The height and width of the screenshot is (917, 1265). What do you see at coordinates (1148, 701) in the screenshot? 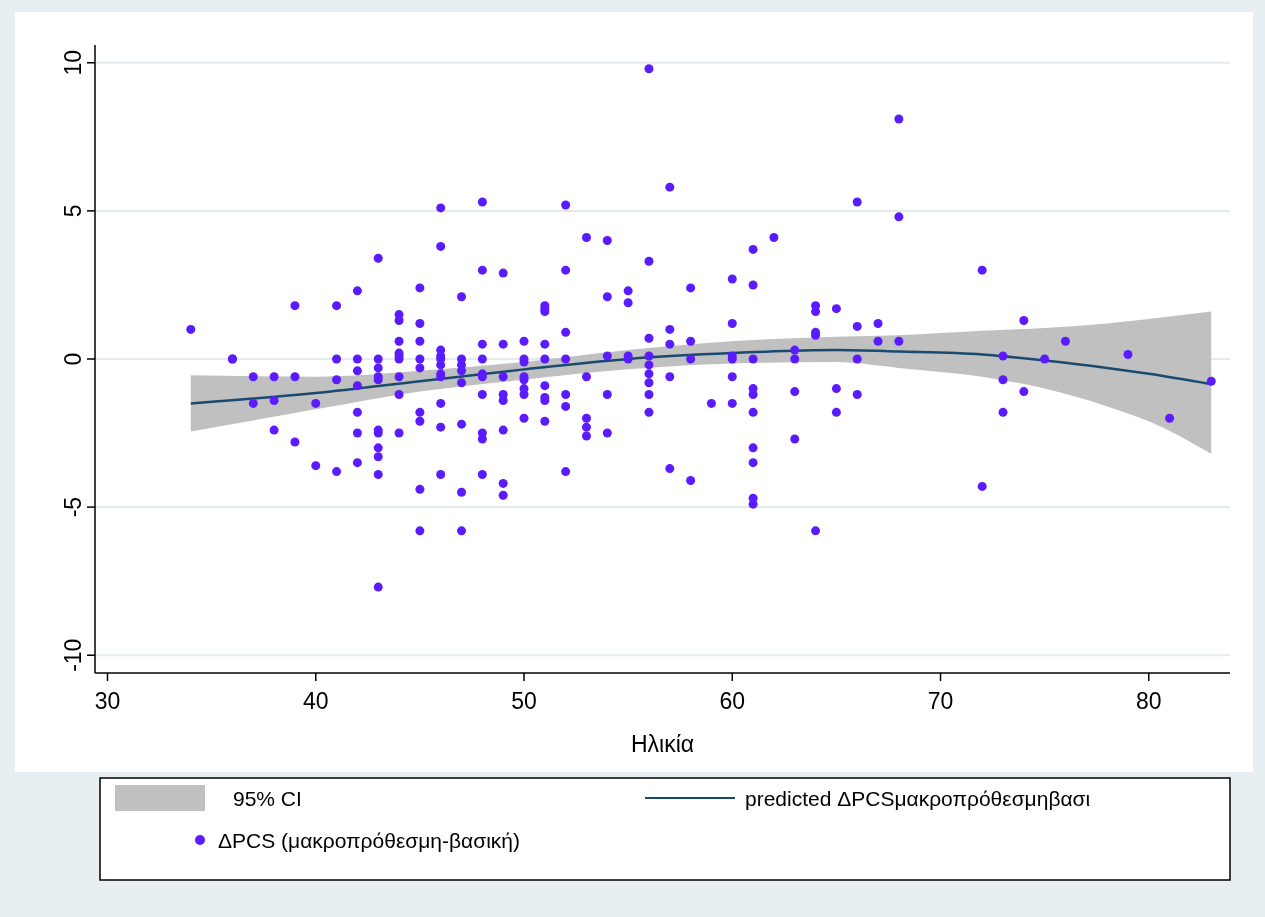
I see `x-tick-label: 80` at bounding box center [1148, 701].